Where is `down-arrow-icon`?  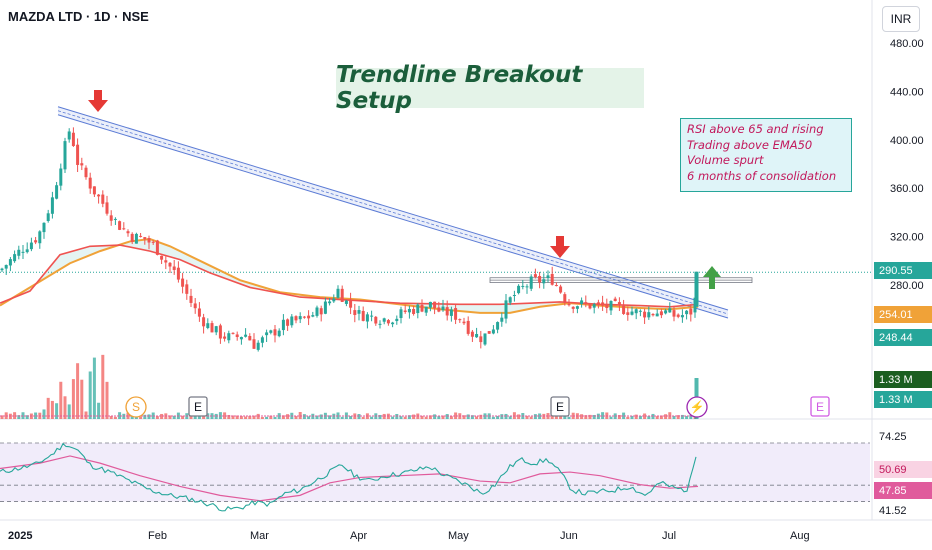
down-arrow-icon is located at coordinates (98, 101).